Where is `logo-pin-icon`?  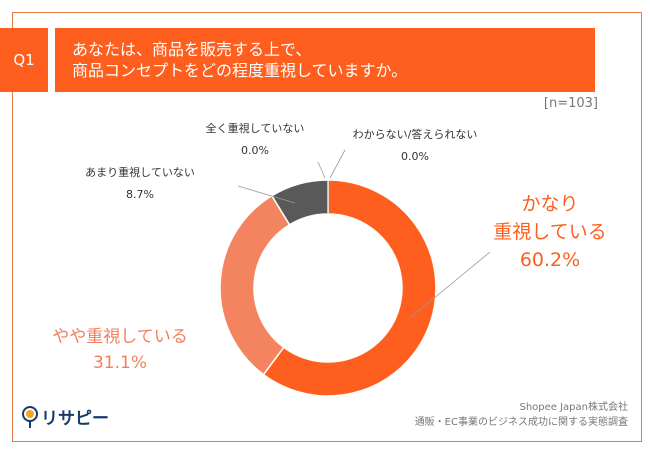 logo-pin-icon is located at coordinates (30, 416).